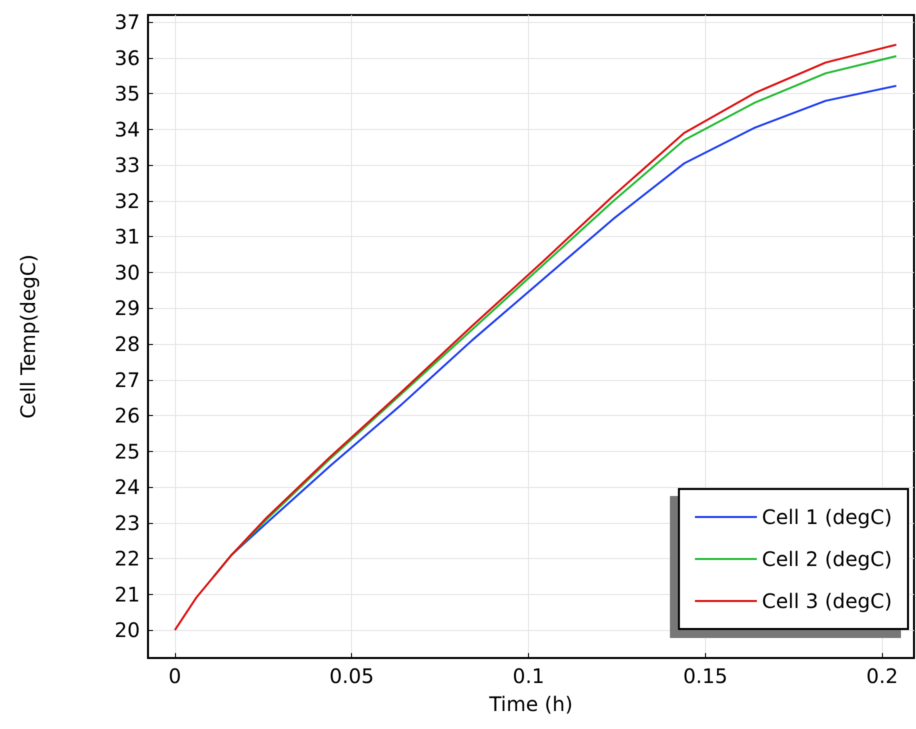 This screenshot has width=916, height=729. Describe the element at coordinates (175, 676) in the screenshot. I see `x-tick-label: 0` at that location.